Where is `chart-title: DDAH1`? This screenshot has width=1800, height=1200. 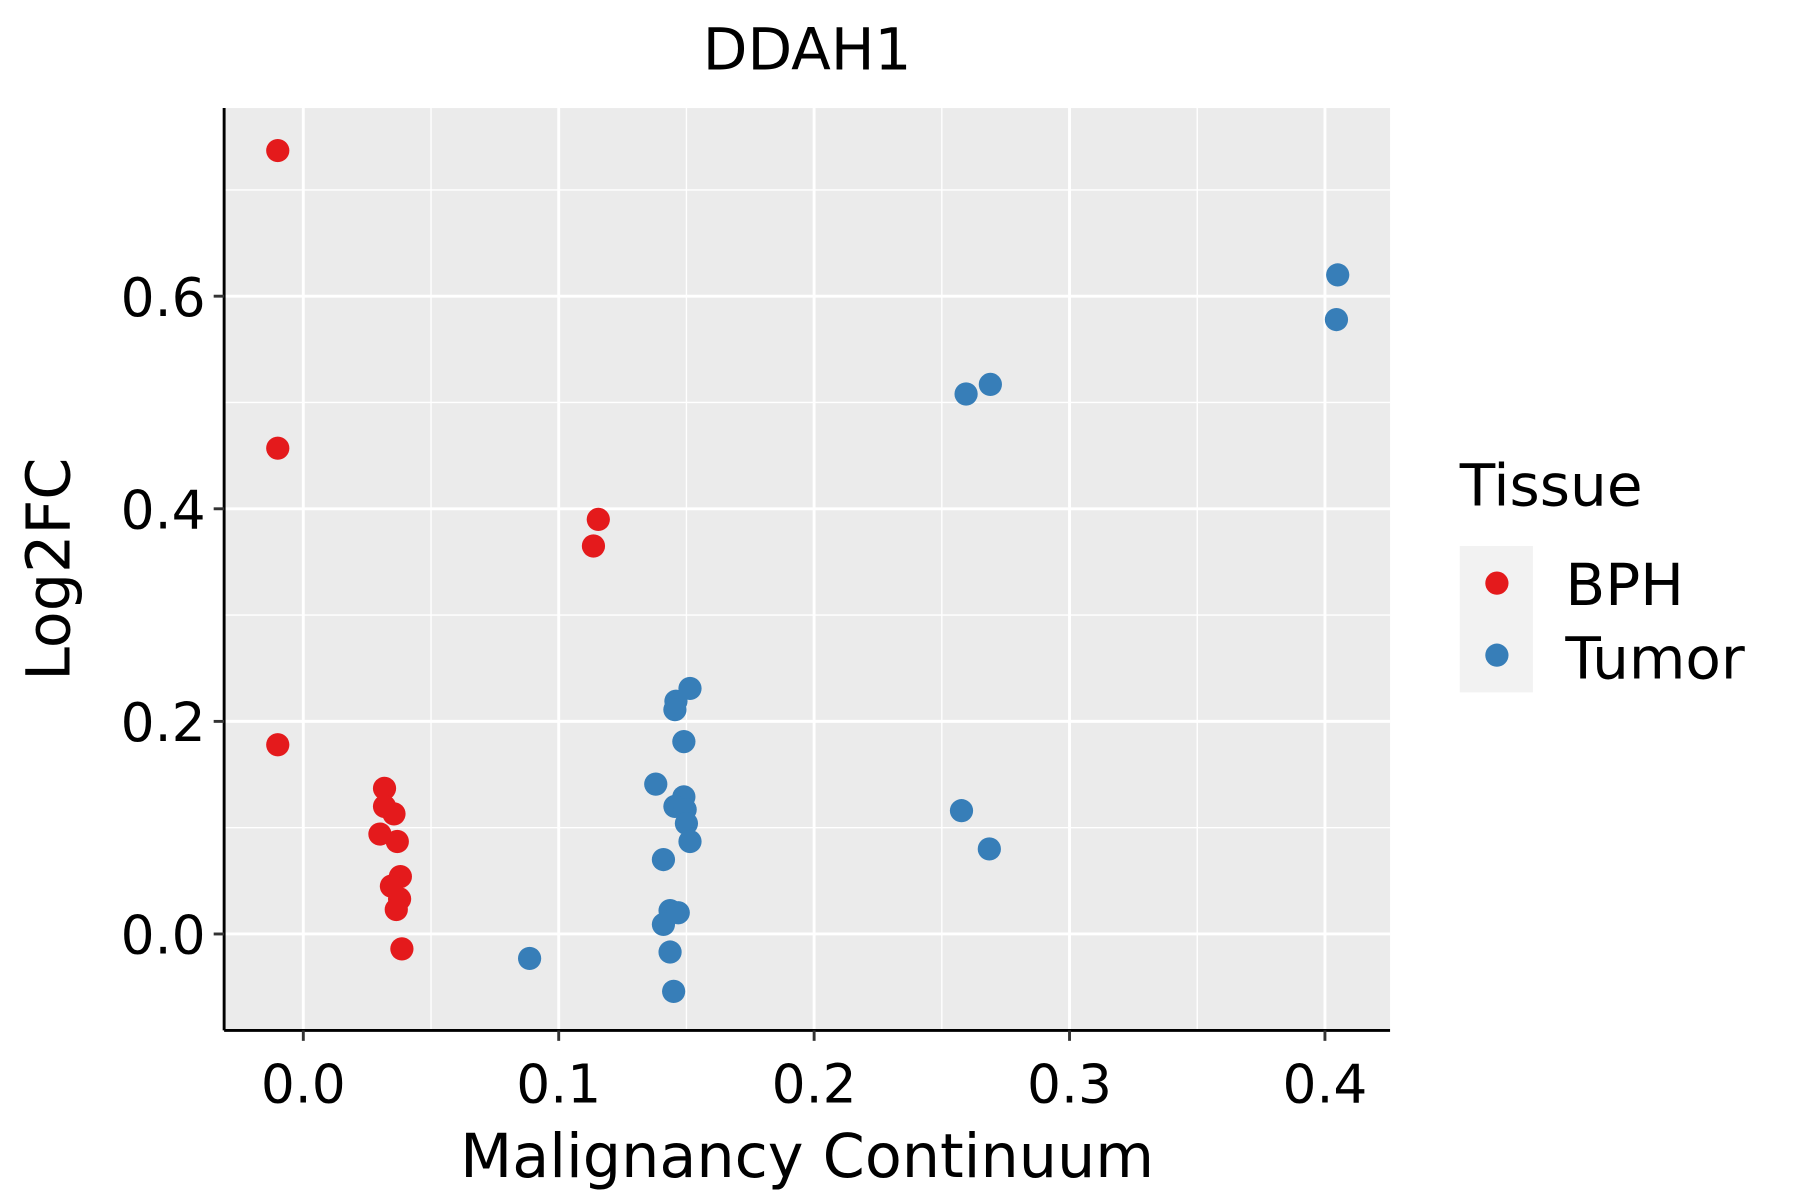
chart-title: DDAH1 is located at coordinates (807, 50).